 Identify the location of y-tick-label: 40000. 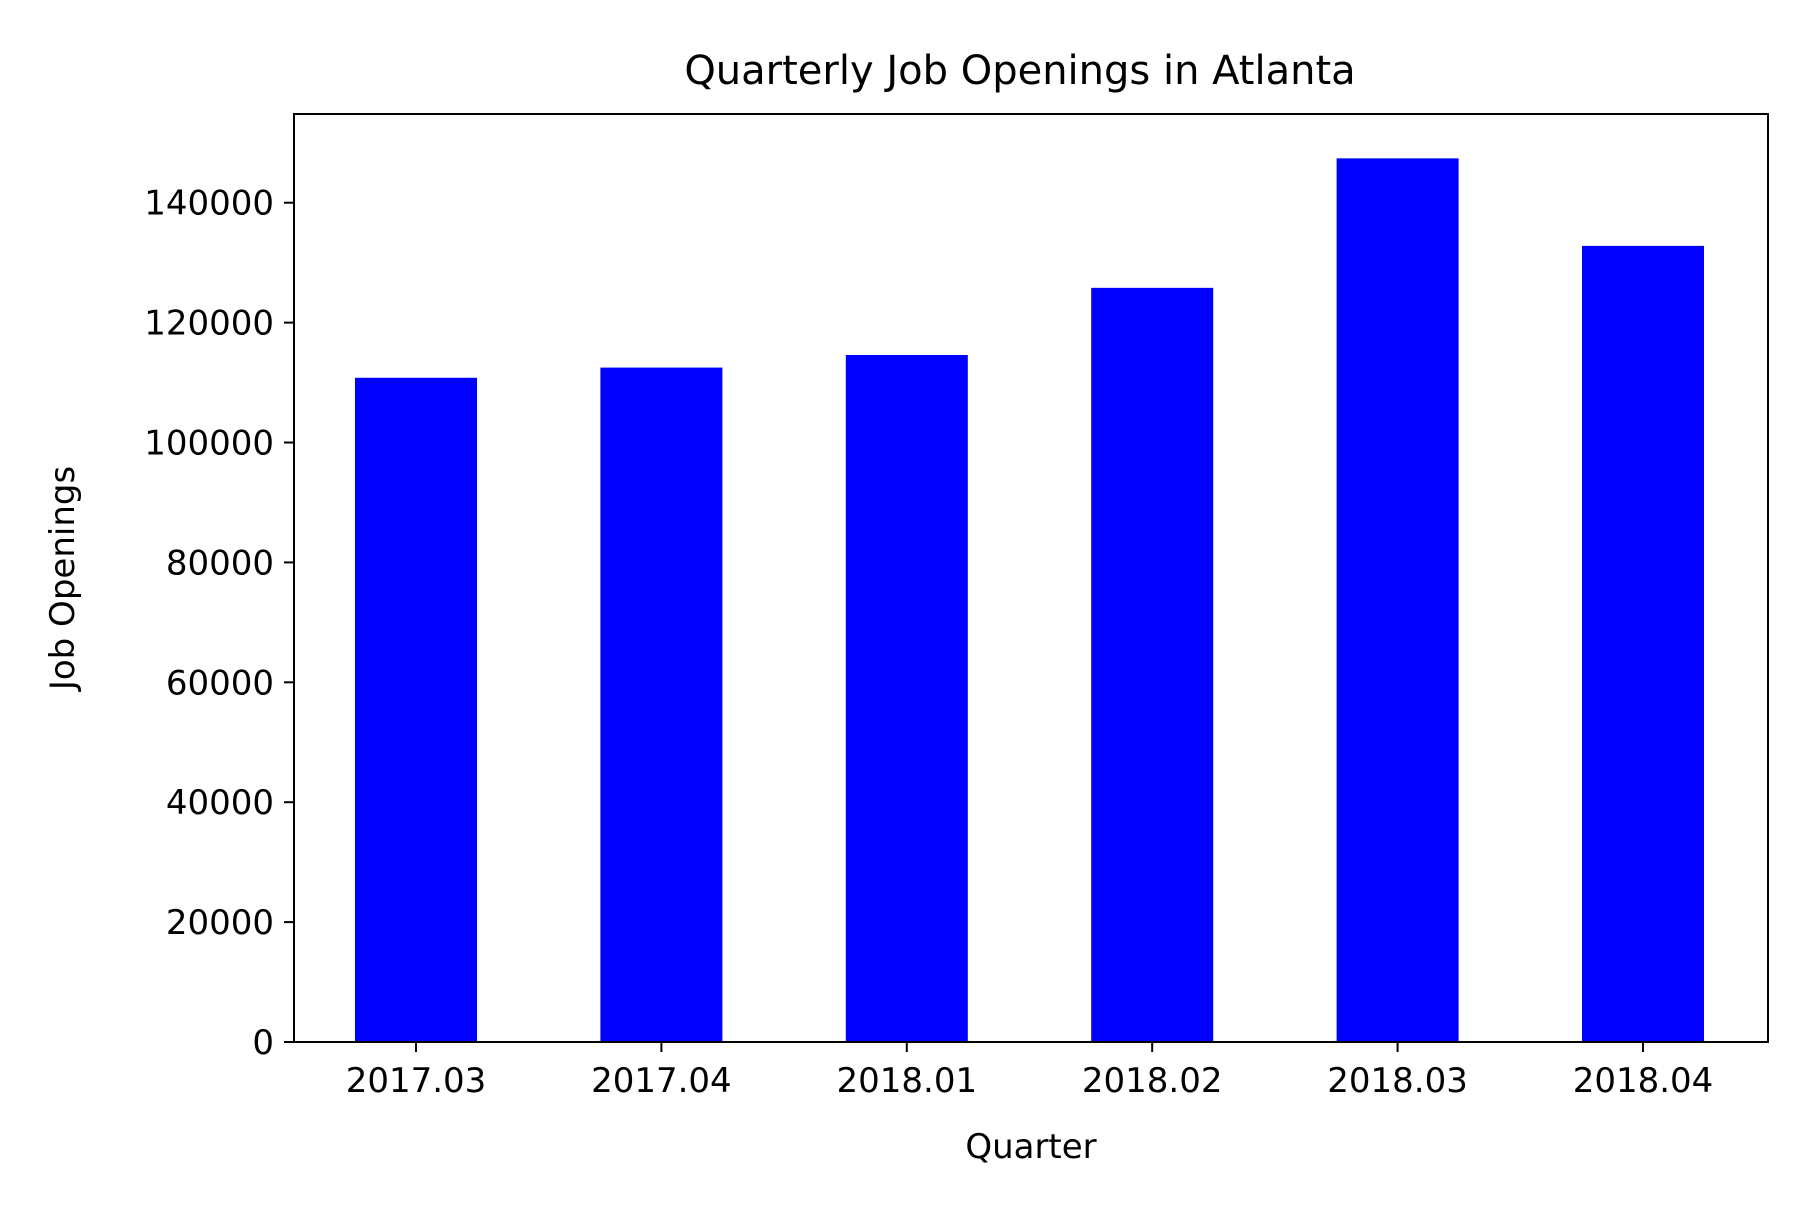
(220, 803).